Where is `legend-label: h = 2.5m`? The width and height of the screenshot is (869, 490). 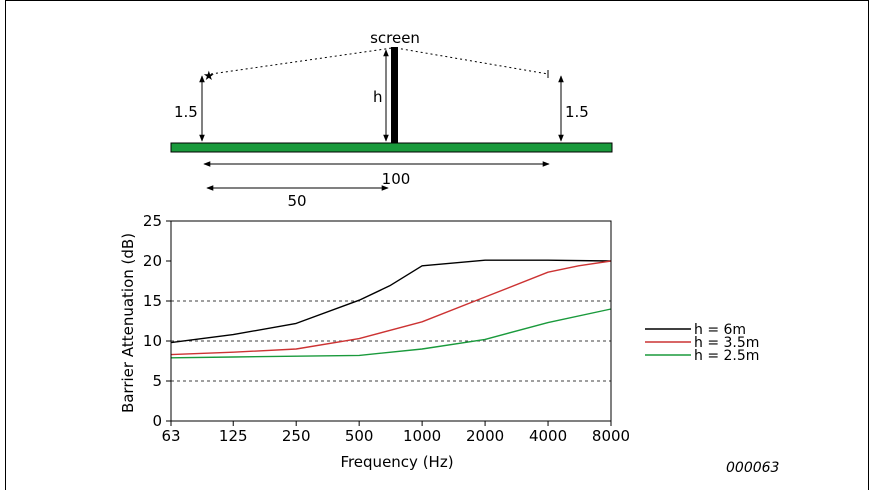 legend-label: h = 2.5m is located at coordinates (726, 356).